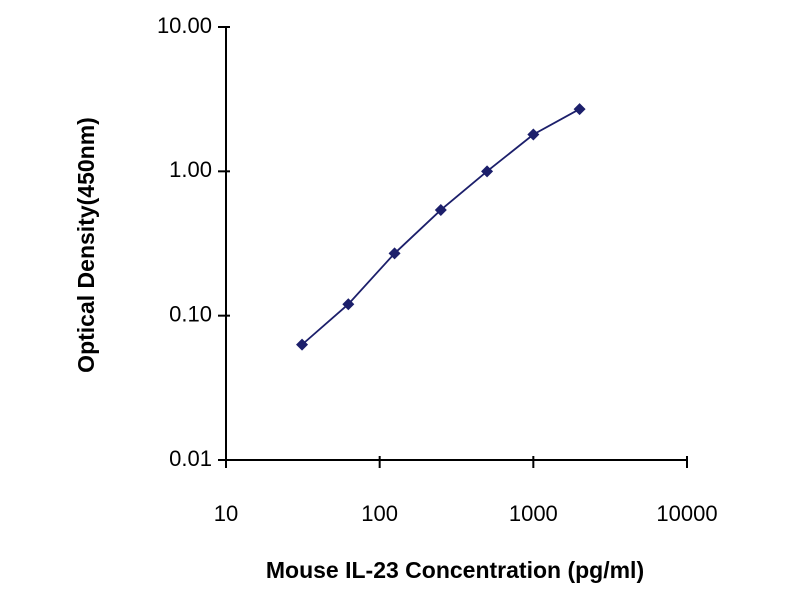 The width and height of the screenshot is (800, 600). Describe the element at coordinates (190, 458) in the screenshot. I see `y-tick-label: 0.01` at that location.